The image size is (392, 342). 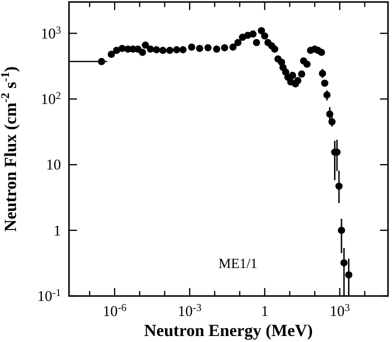 What do you see at coordinates (190, 311) in the screenshot?
I see `x-tick-label: 10$^{-3}$` at bounding box center [190, 311].